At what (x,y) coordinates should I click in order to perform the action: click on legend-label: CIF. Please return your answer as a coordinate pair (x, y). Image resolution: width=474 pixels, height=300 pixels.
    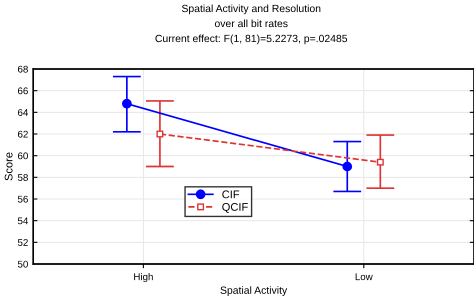
    Looking at the image, I should click on (231, 194).